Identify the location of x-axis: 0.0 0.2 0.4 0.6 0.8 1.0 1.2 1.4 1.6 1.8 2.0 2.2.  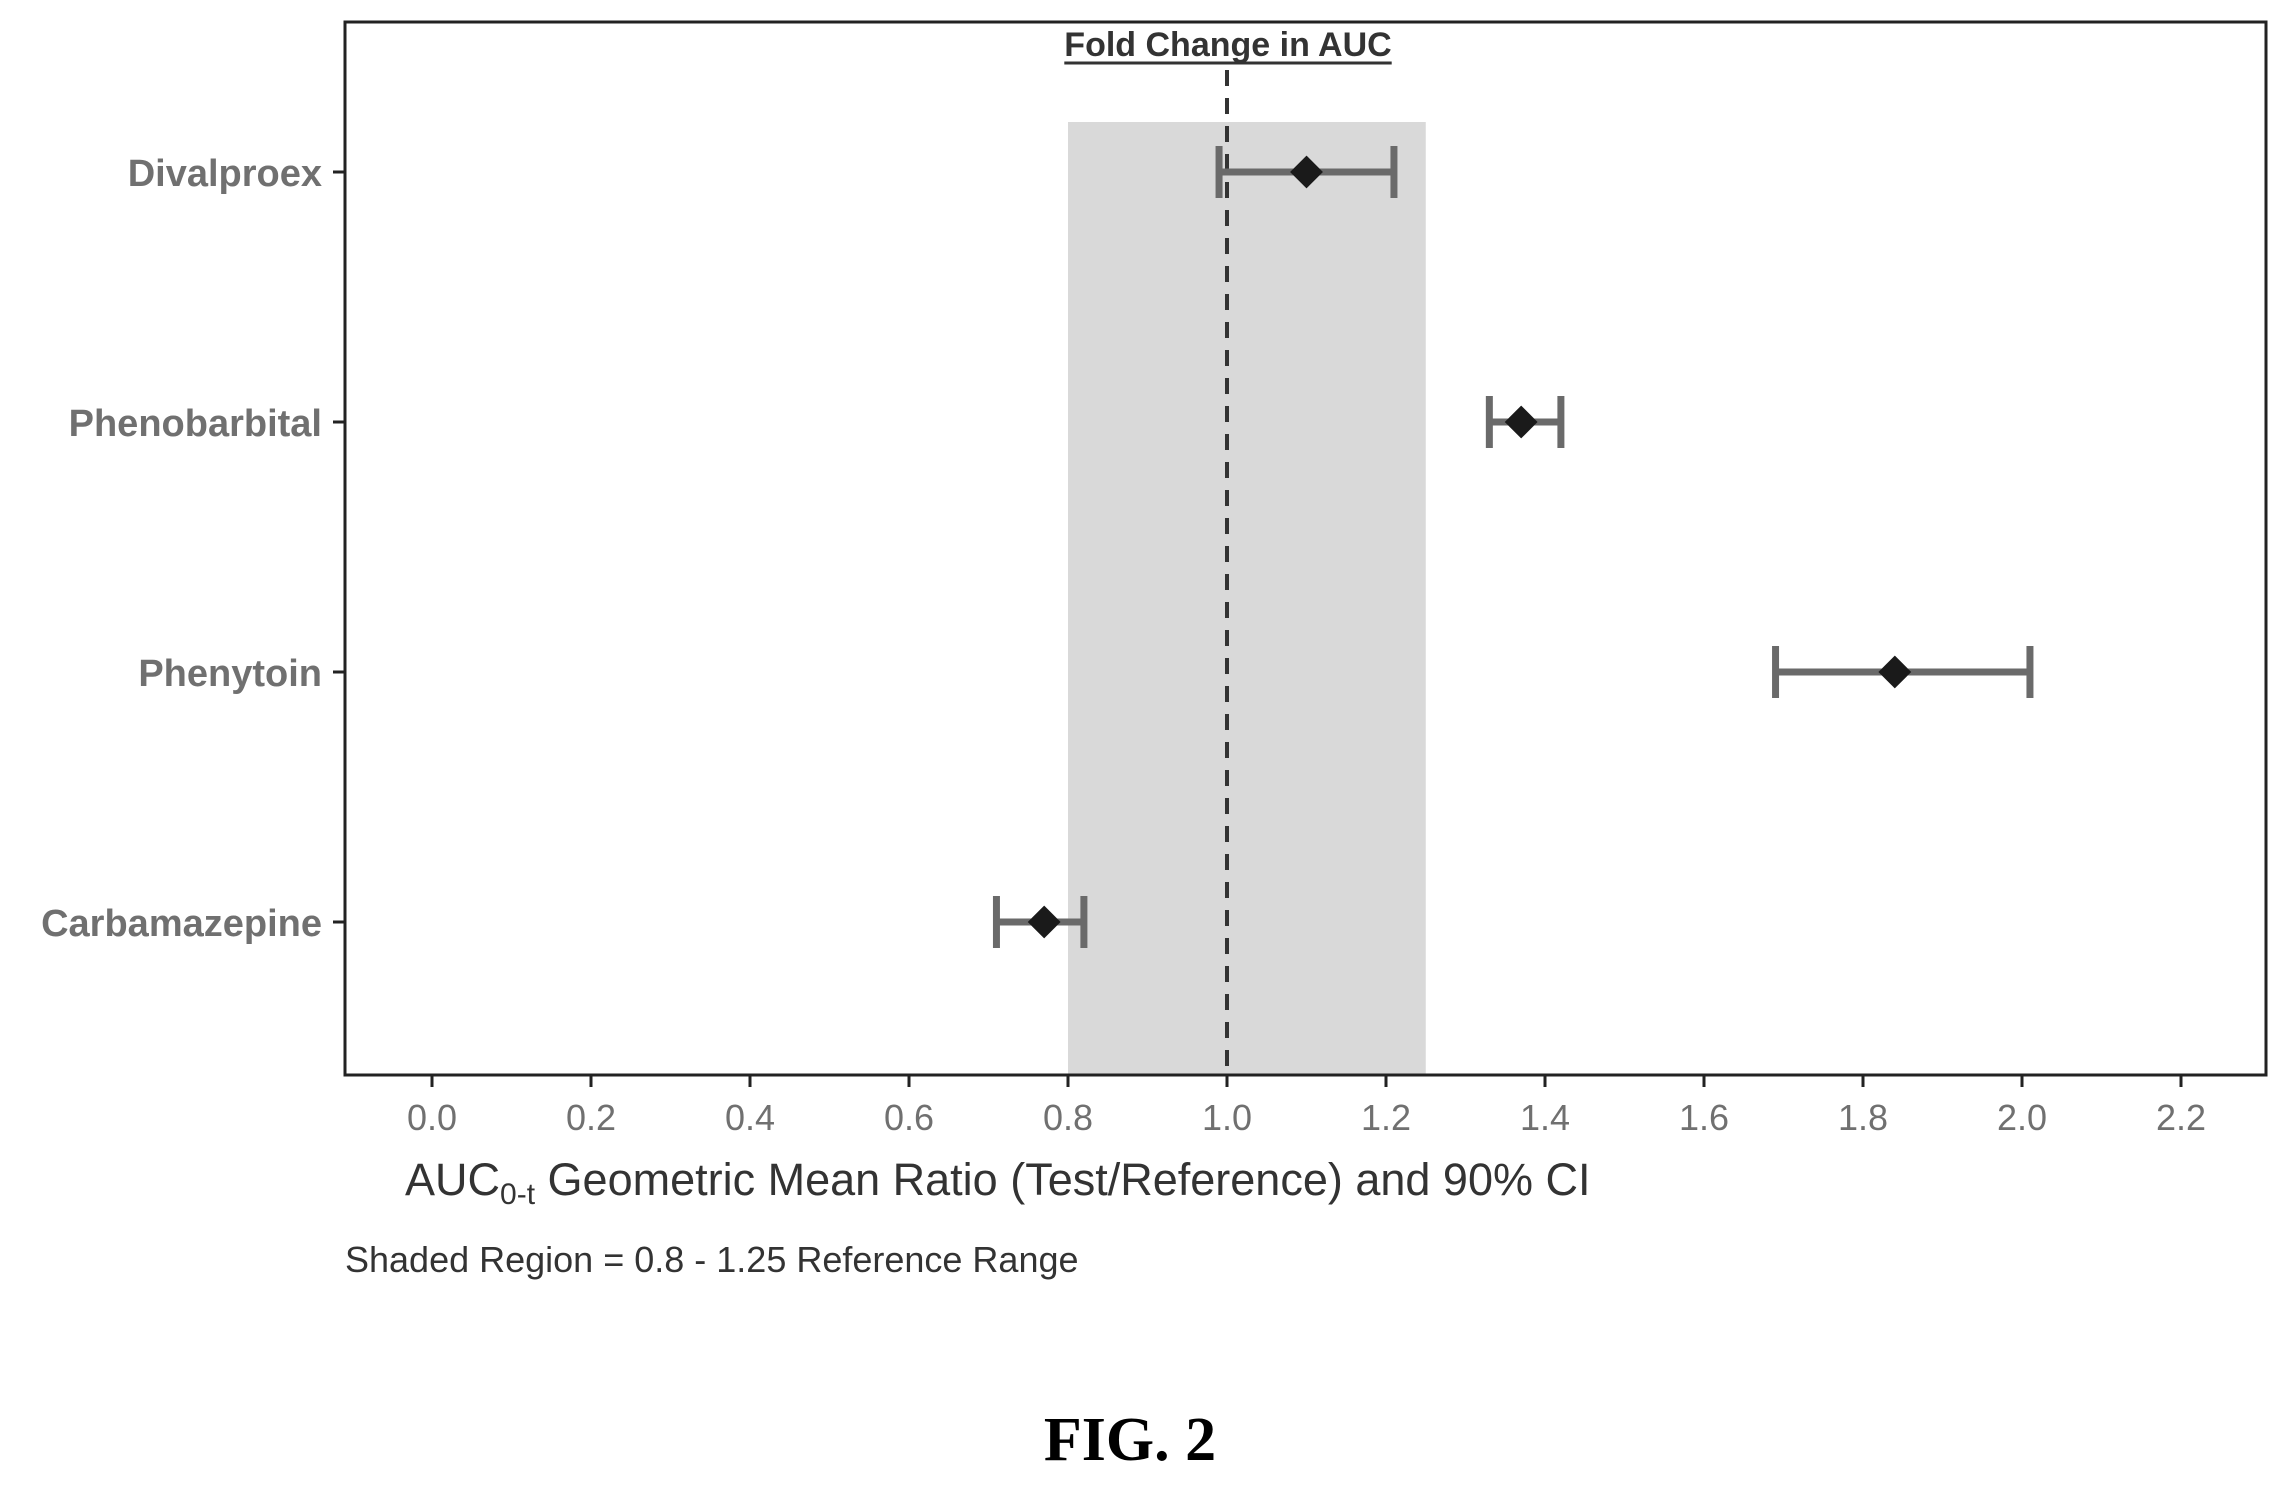
(1306, 1106).